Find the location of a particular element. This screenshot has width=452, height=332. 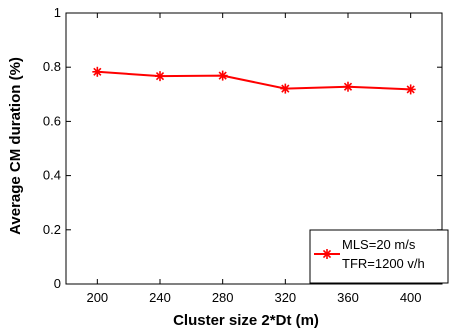

legend: MLS=20 m/s TFR=1200 v/h is located at coordinates (379, 256).